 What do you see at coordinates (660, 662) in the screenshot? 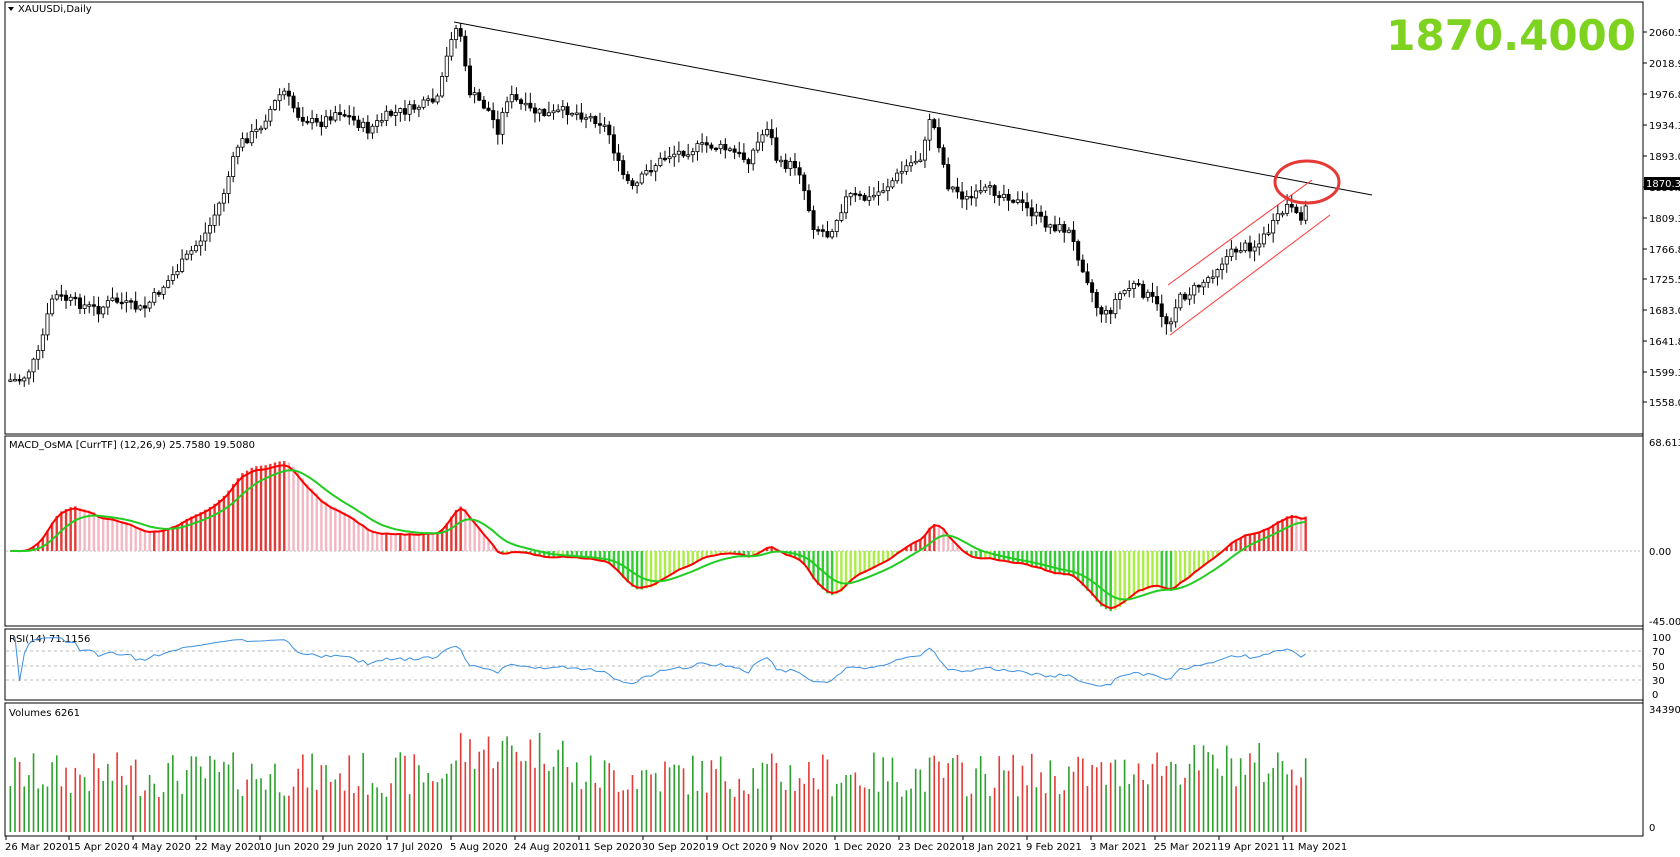
I see `rsi-line` at bounding box center [660, 662].